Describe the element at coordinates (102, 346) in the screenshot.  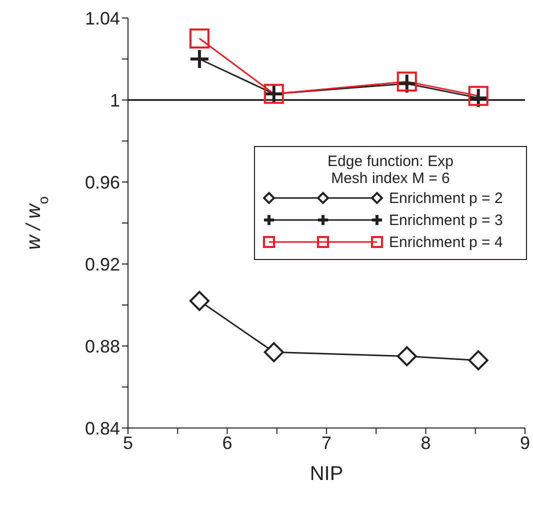
I see `y-tick-label: 0.88` at that location.